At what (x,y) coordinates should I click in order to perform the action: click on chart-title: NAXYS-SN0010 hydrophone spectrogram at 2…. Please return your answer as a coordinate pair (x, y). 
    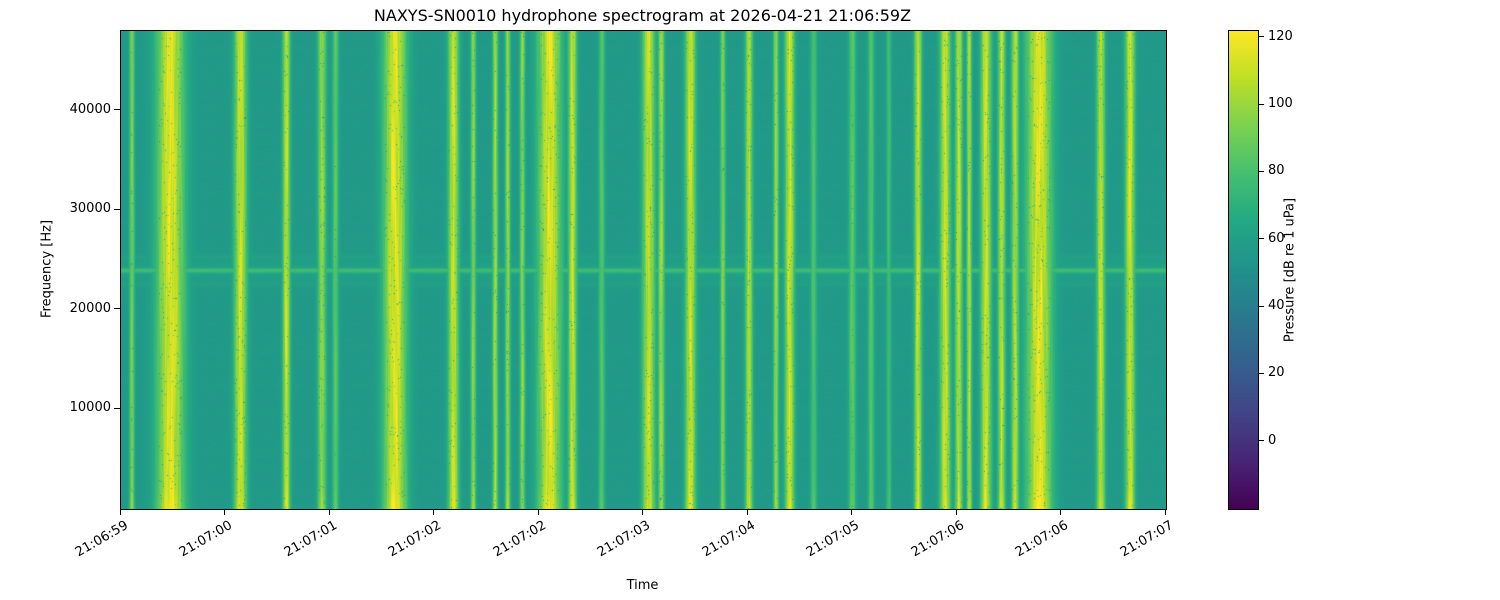
    Looking at the image, I should click on (642, 15).